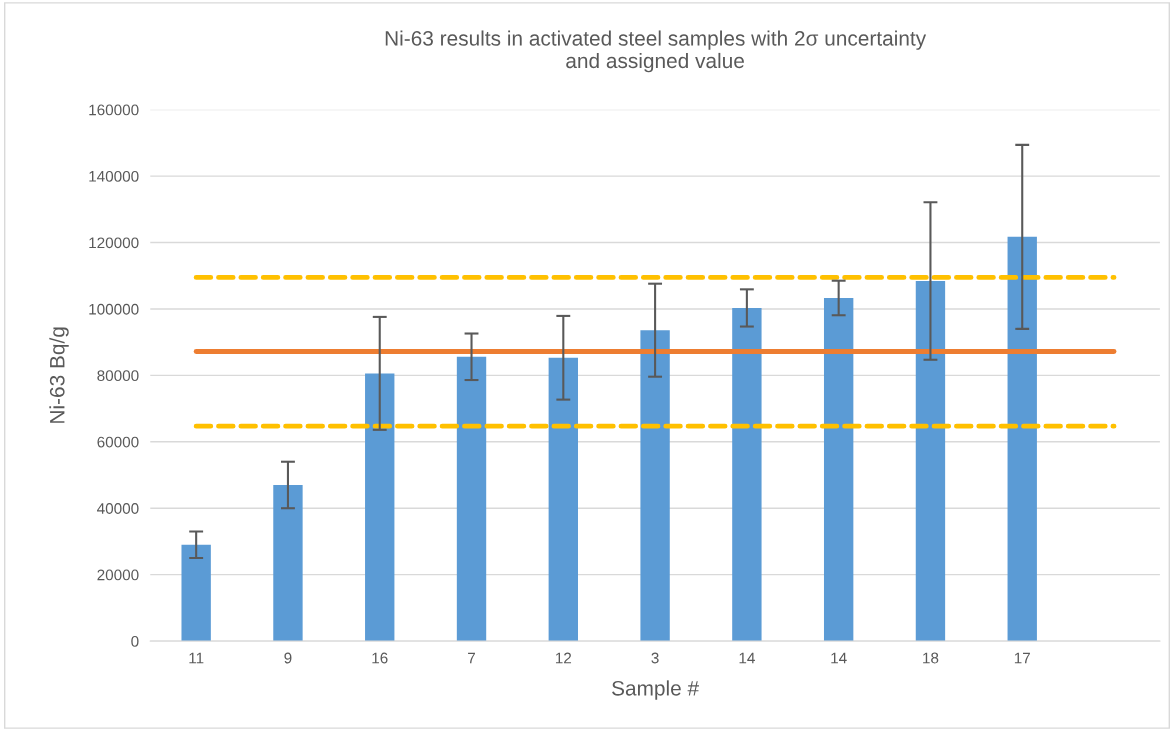  What do you see at coordinates (114, 243) in the screenshot?
I see `y-tick-label: 120000` at bounding box center [114, 243].